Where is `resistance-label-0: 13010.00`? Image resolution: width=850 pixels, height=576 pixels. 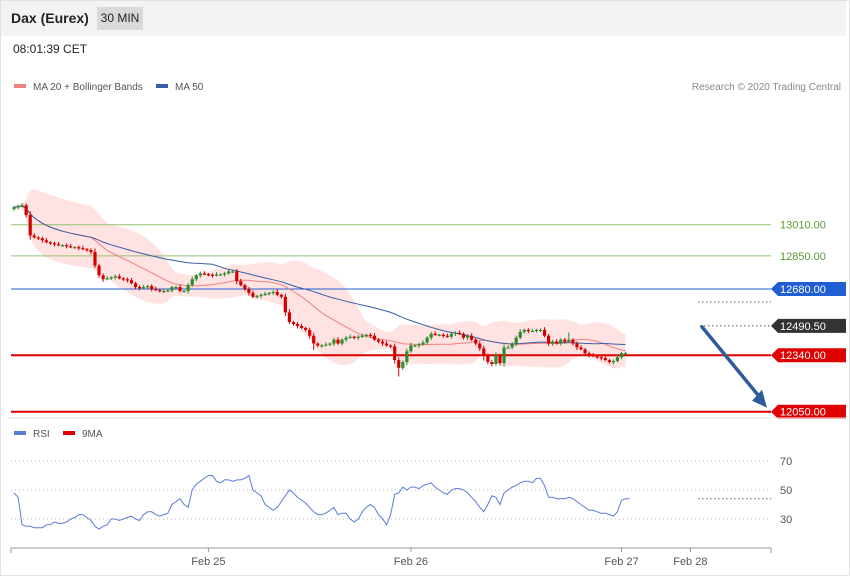 resistance-label-0: 13010.00 is located at coordinates (803, 226).